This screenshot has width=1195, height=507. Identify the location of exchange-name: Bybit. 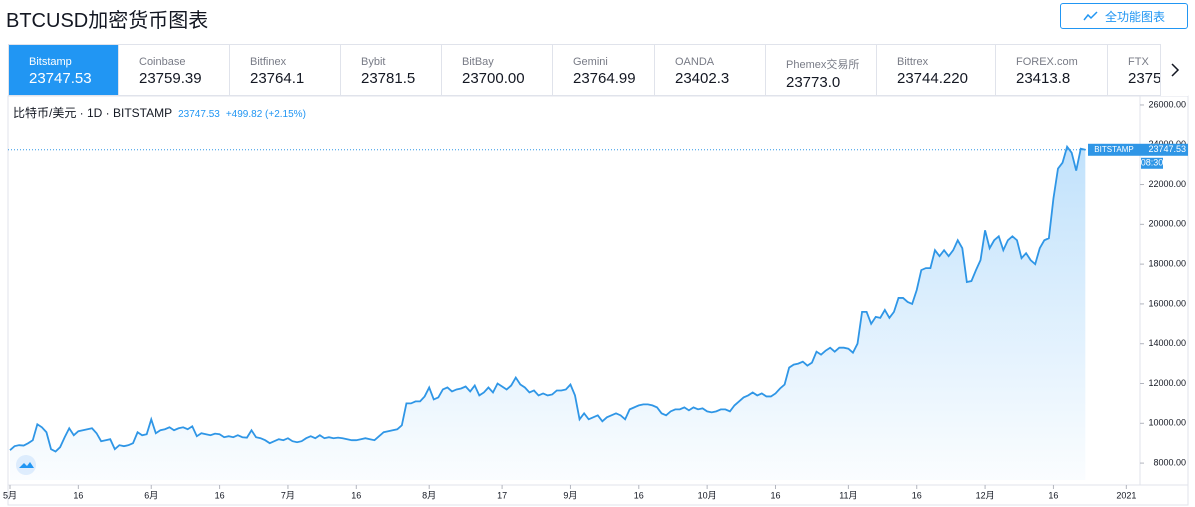
(373, 62).